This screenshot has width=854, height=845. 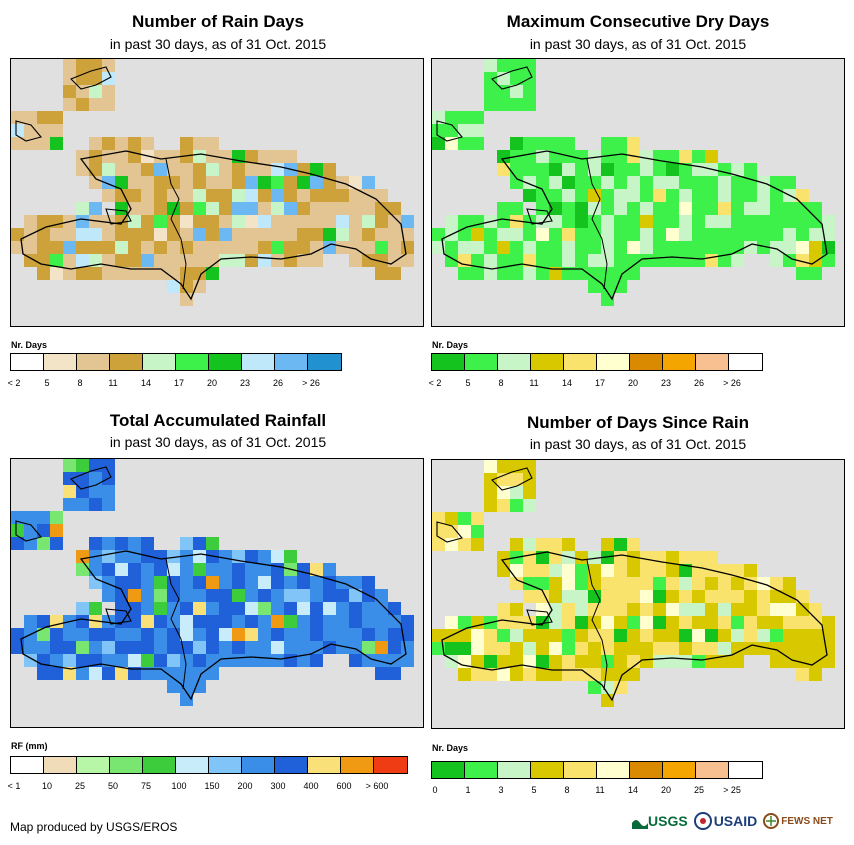 What do you see at coordinates (638, 21) in the screenshot?
I see `panel-title: Maximum Consecutive Dry Days` at bounding box center [638, 21].